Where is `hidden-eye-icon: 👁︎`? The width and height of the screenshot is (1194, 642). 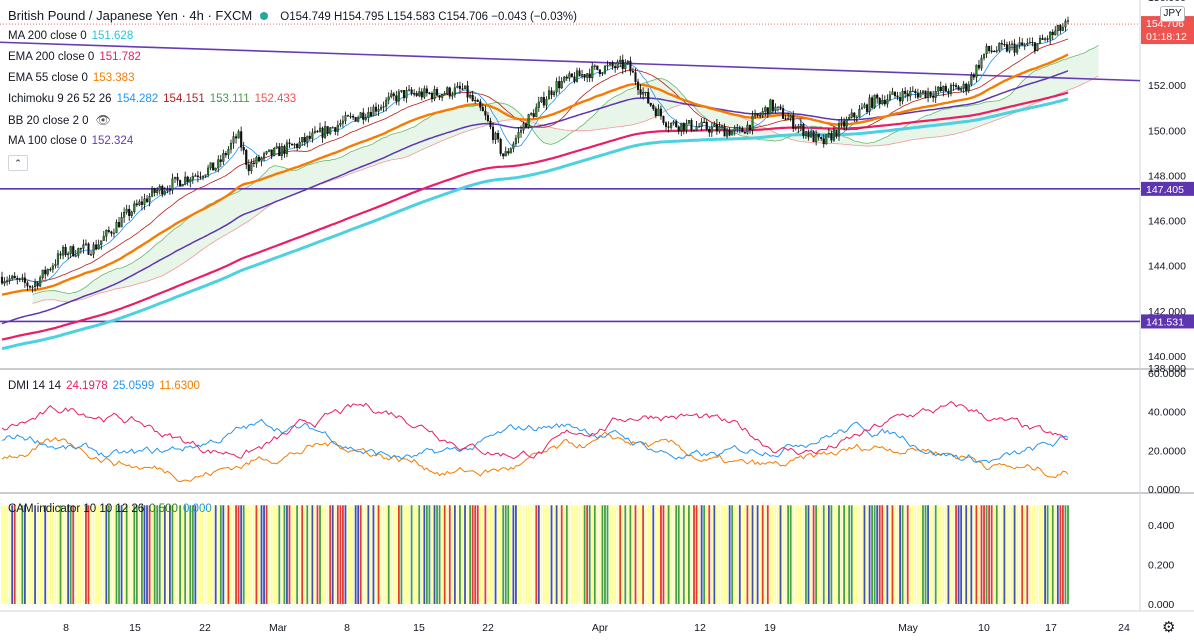 hidden-eye-icon: 👁︎ is located at coordinates (103, 120).